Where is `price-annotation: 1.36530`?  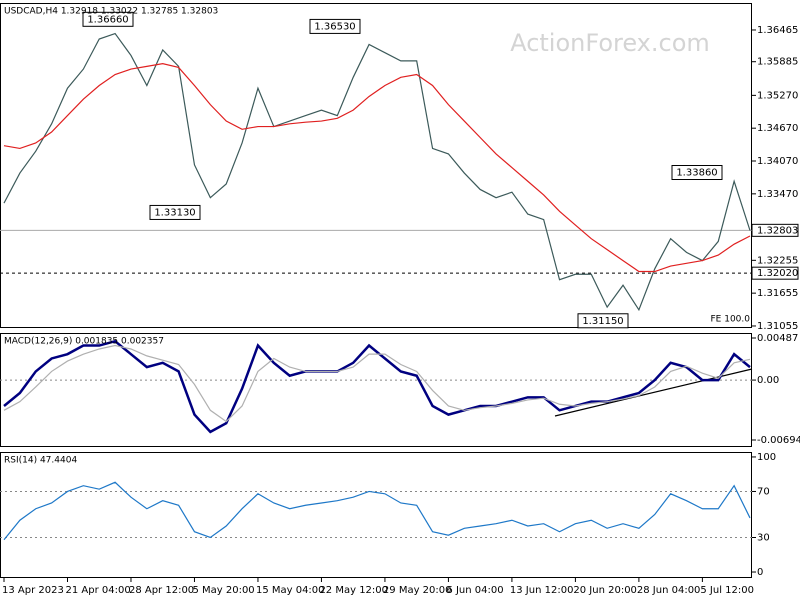
price-annotation: 1.36530 is located at coordinates (334, 26).